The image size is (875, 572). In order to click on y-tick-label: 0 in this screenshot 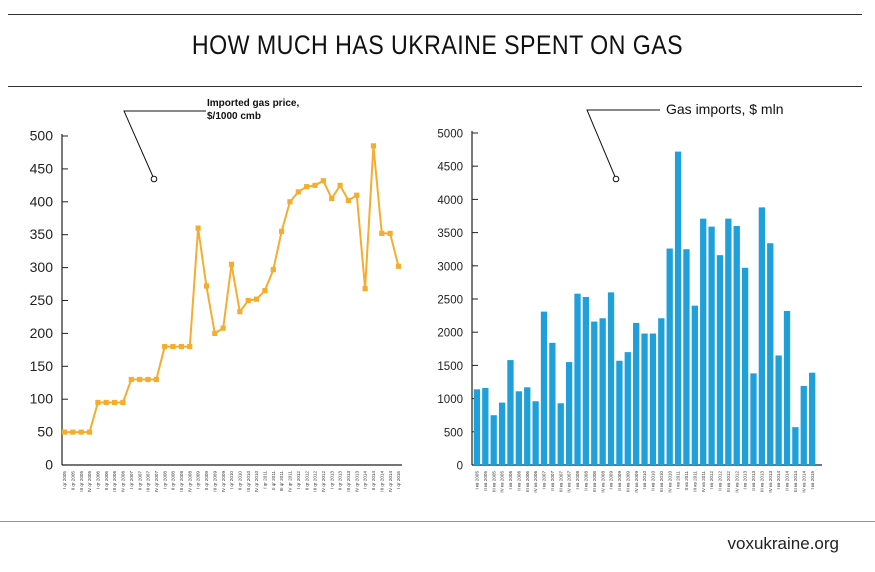, I will do `click(460, 467)`.